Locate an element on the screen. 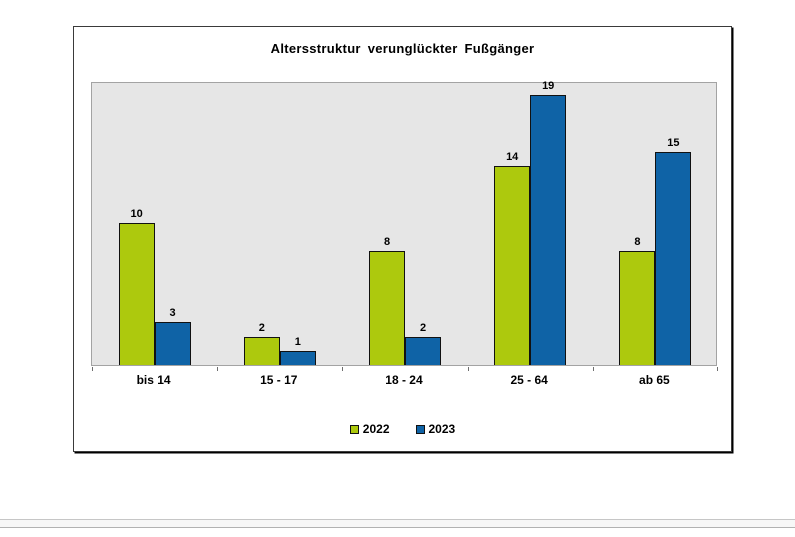 This screenshot has width=795, height=537. x-axis-labels: bis 14 15 - 17 18 - 24 25 - 64 ab 65 is located at coordinates (404, 380).